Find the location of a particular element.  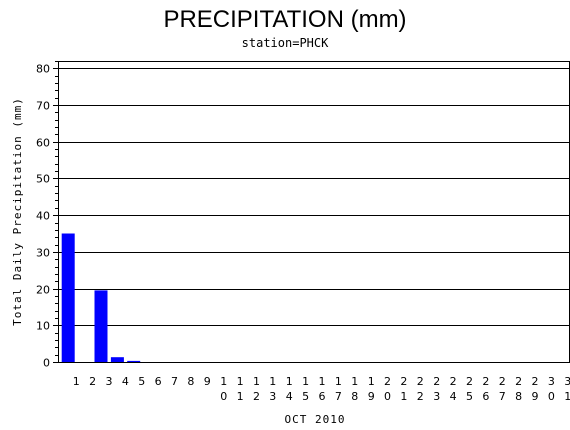

x-tick-label: 8 is located at coordinates (190, 381).